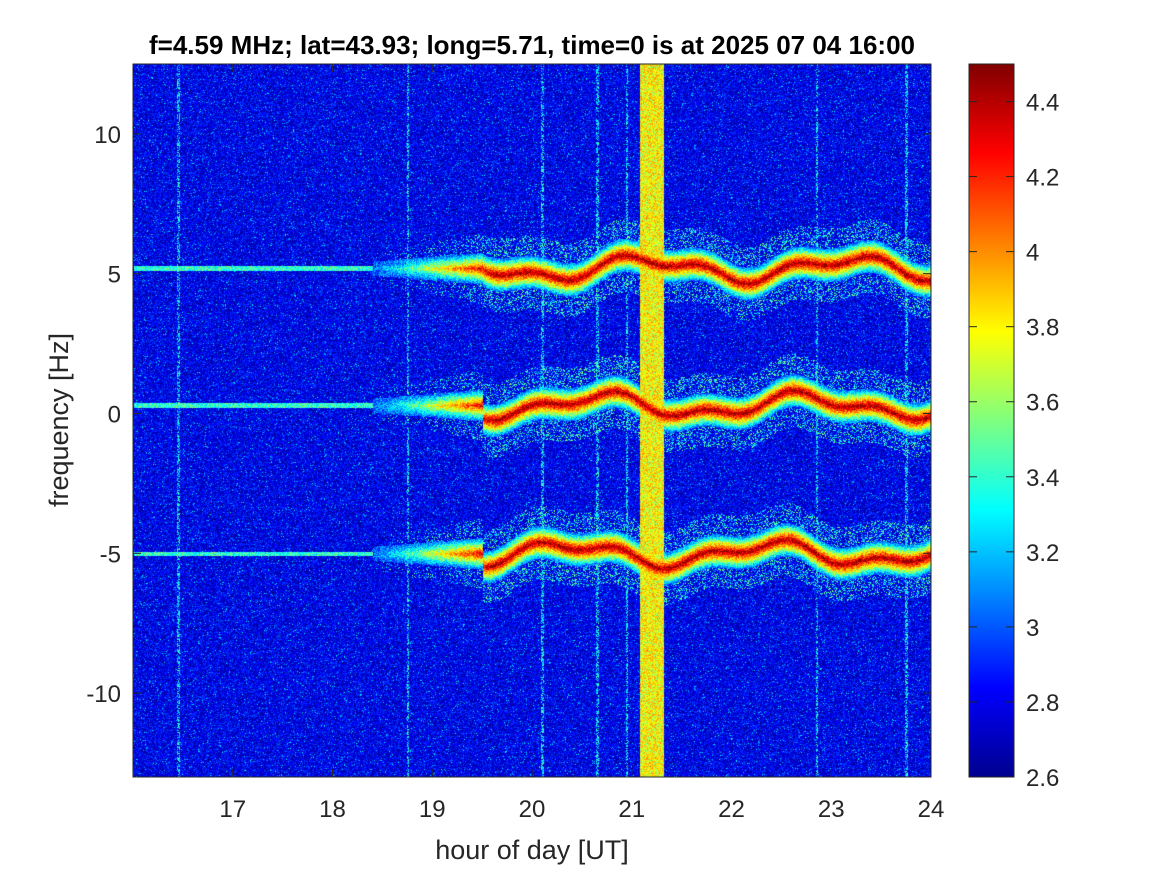  Describe the element at coordinates (114, 275) in the screenshot. I see `y-tick-label: 5` at that location.